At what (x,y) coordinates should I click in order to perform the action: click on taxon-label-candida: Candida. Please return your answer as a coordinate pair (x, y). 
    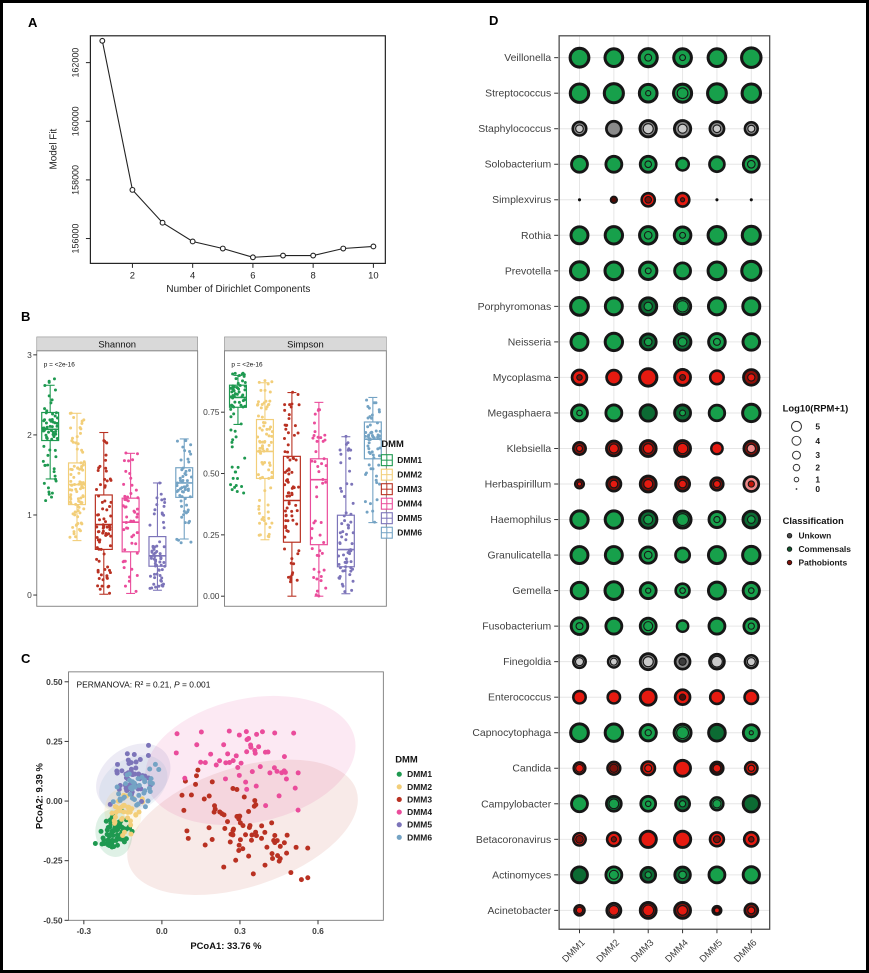
    Looking at the image, I should click on (531, 769).